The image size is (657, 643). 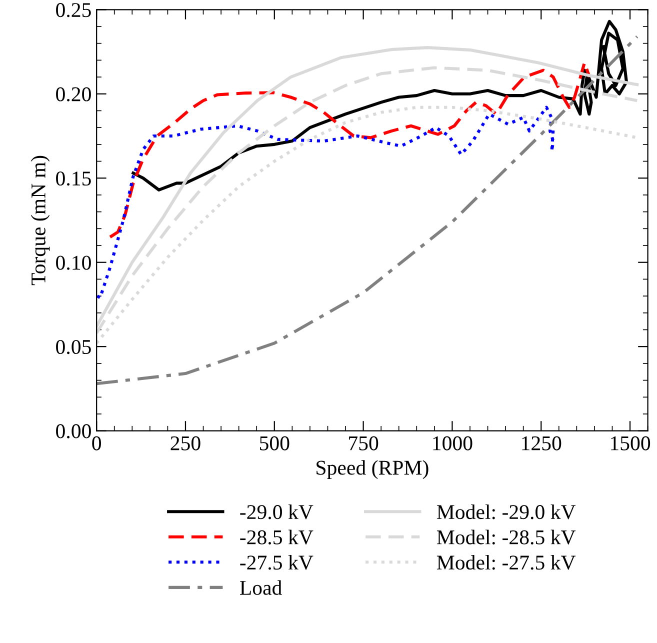 What do you see at coordinates (73, 263) in the screenshot?
I see `y-tick-label: 0.10` at bounding box center [73, 263].